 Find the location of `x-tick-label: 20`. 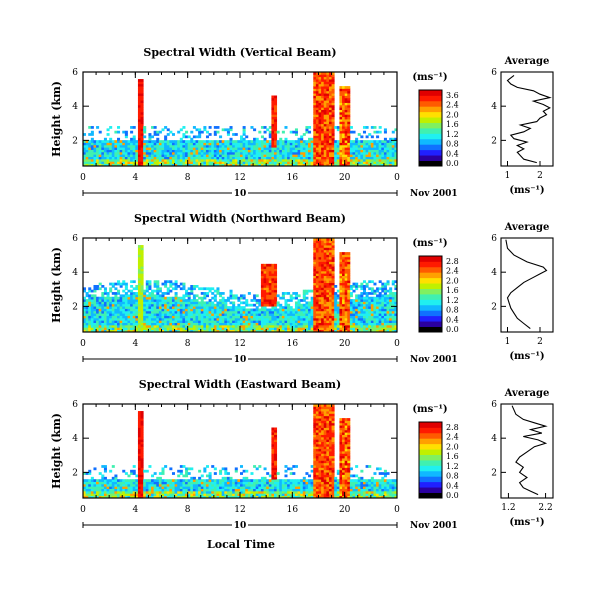

x-tick-label: 20 is located at coordinates (345, 178).